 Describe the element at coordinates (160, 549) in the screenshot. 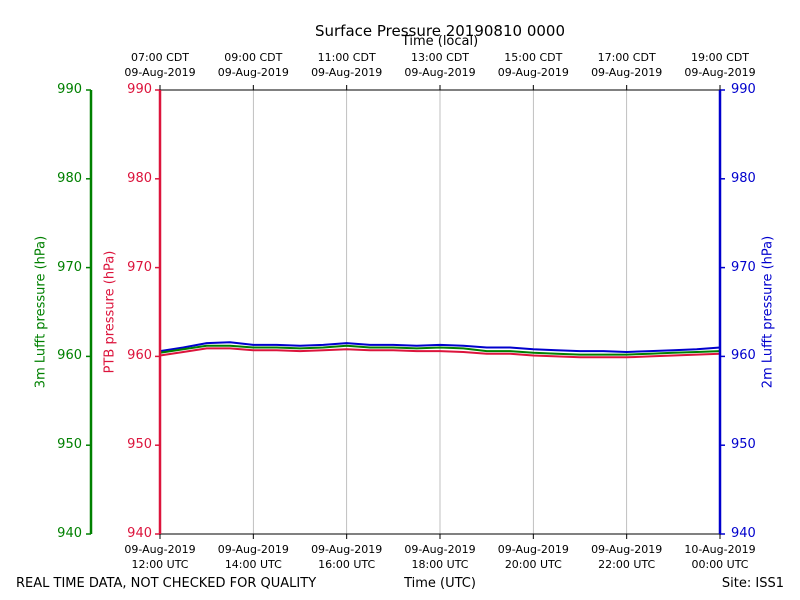

I see `xtick-label-bottom-date-12: 09-Aug-2019` at that location.